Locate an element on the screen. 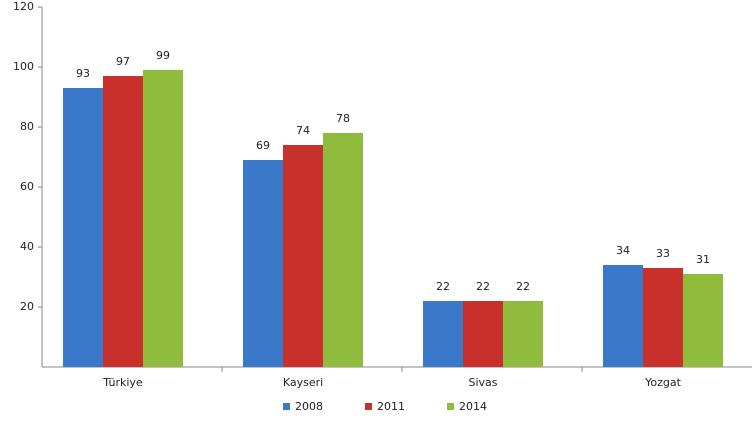 This screenshot has height=421, width=752. legend-label: 2008 is located at coordinates (309, 406).